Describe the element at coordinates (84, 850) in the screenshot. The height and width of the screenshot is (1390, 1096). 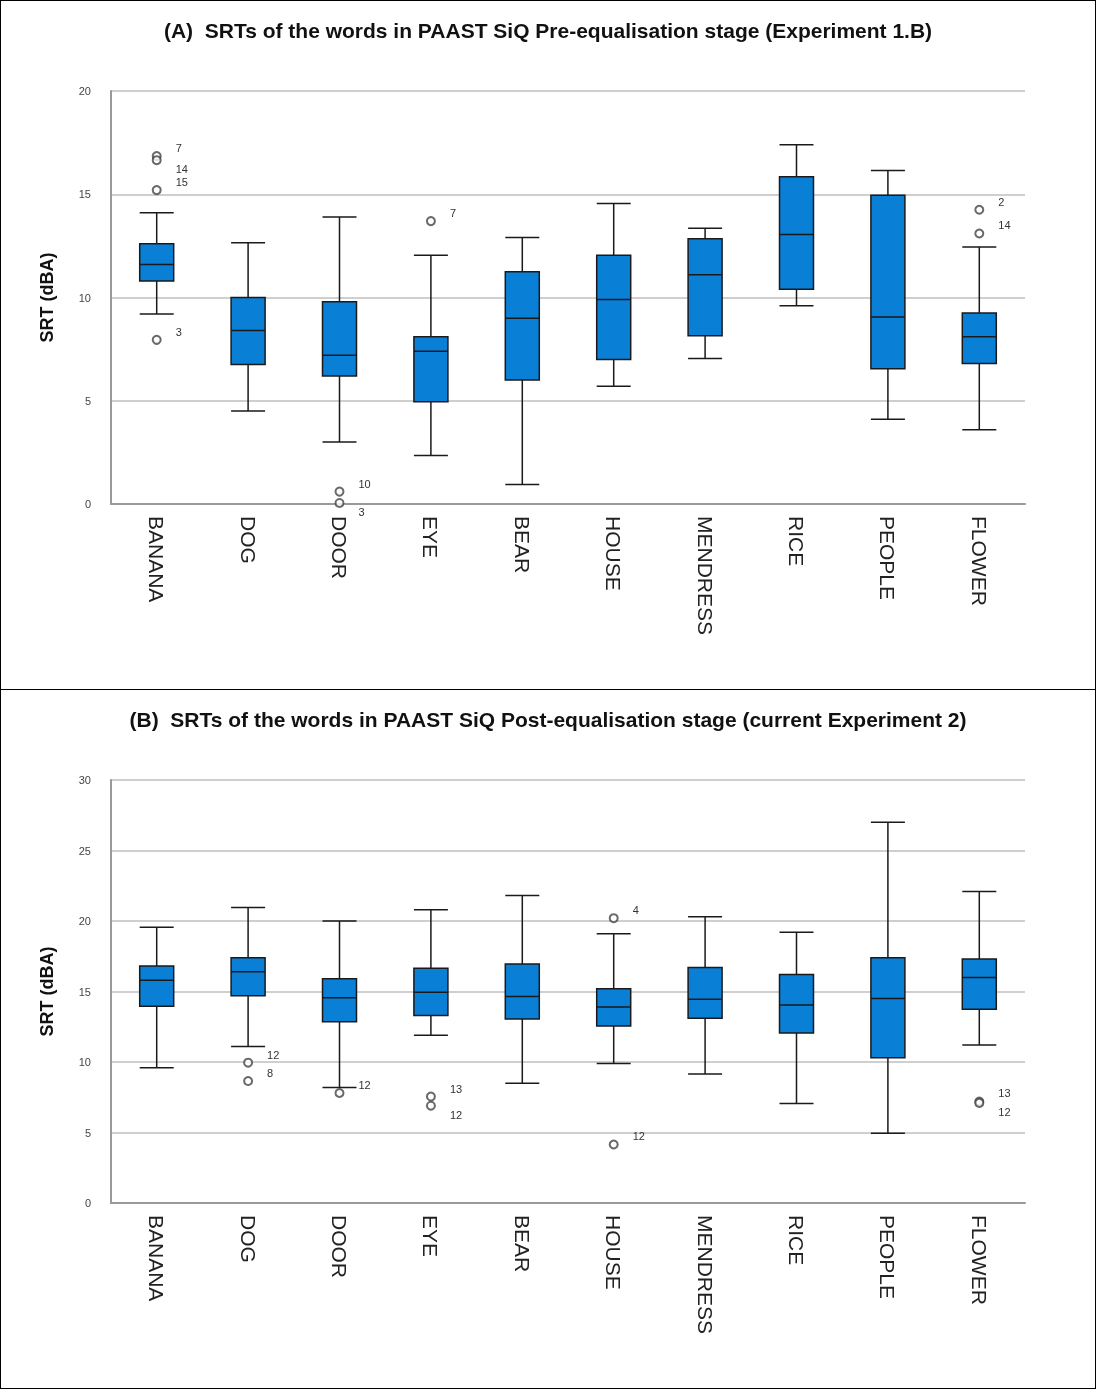
I see `y-tick-label: 25` at that location.